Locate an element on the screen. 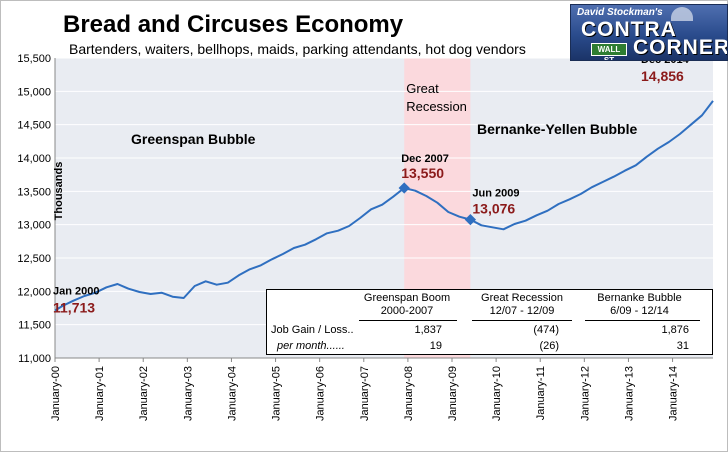 This screenshot has width=728, height=452. region-label-bernanke: Bernanke-Yellen Bubble is located at coordinates (557, 129).